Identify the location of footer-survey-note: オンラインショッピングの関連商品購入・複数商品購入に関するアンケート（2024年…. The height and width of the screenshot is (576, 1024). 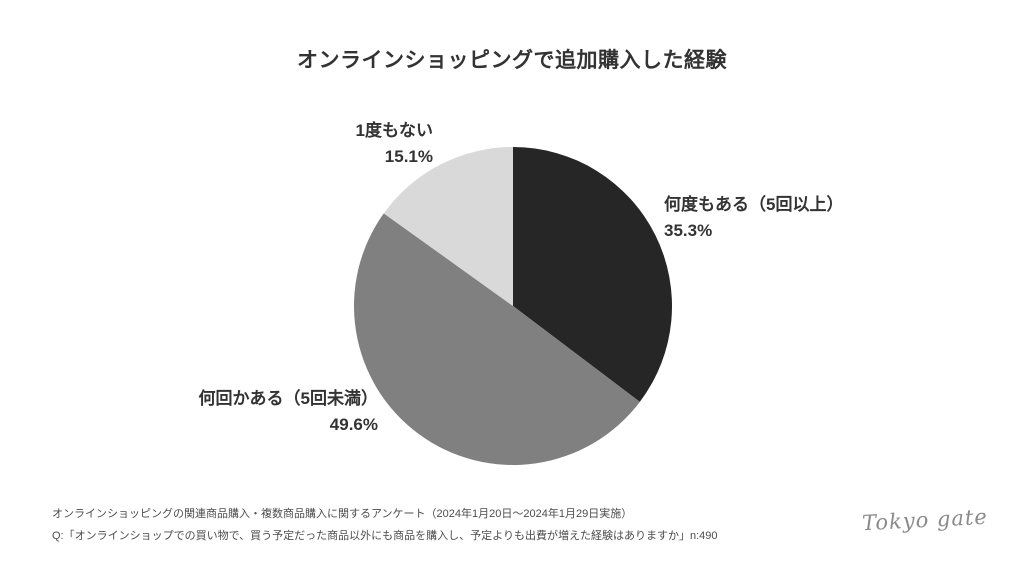
(342, 514).